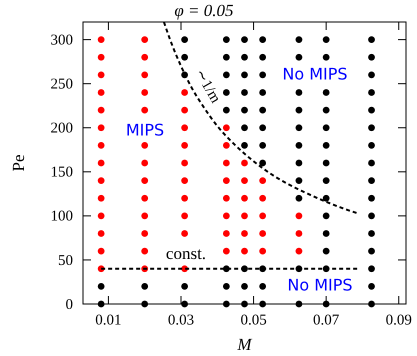 The image size is (417, 356). I want to click on y-tick-label: 300, so click(61, 40).